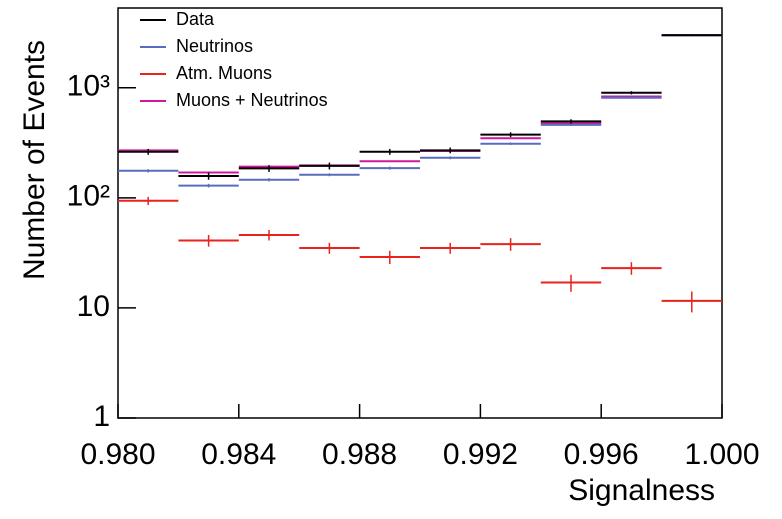 The height and width of the screenshot is (519, 782). What do you see at coordinates (117, 454) in the screenshot?
I see `x-tick-label: 0.980` at bounding box center [117, 454].